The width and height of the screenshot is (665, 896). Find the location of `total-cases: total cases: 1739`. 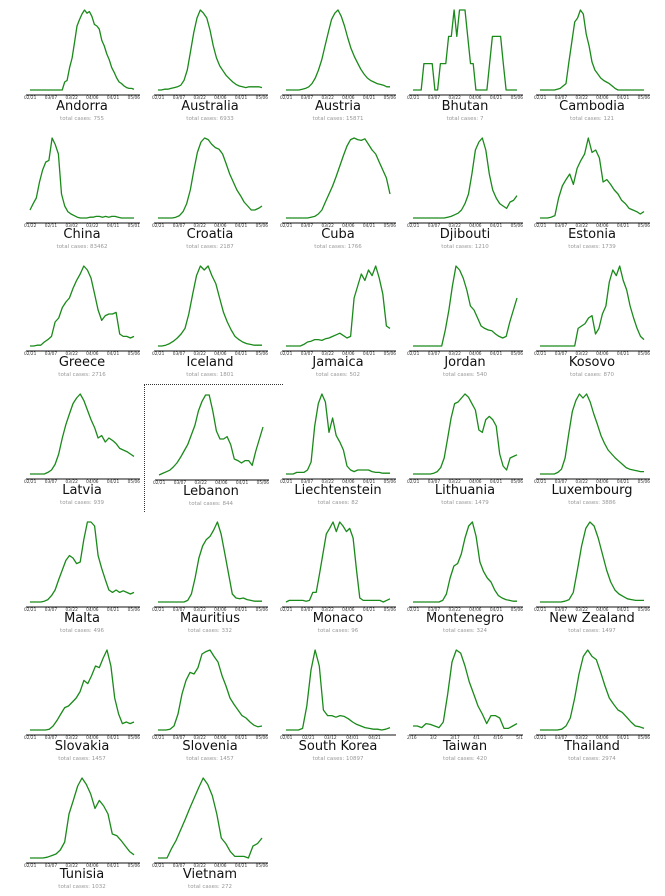

total-cases: total cases: 1739 is located at coordinates (592, 247).